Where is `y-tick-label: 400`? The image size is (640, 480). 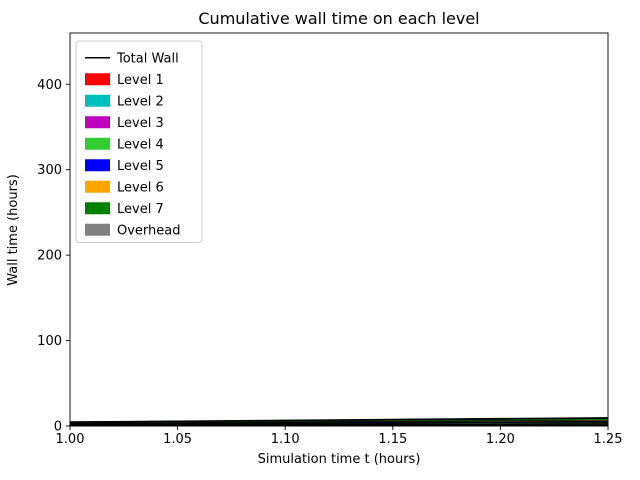
y-tick-label: 400 is located at coordinates (49, 85).